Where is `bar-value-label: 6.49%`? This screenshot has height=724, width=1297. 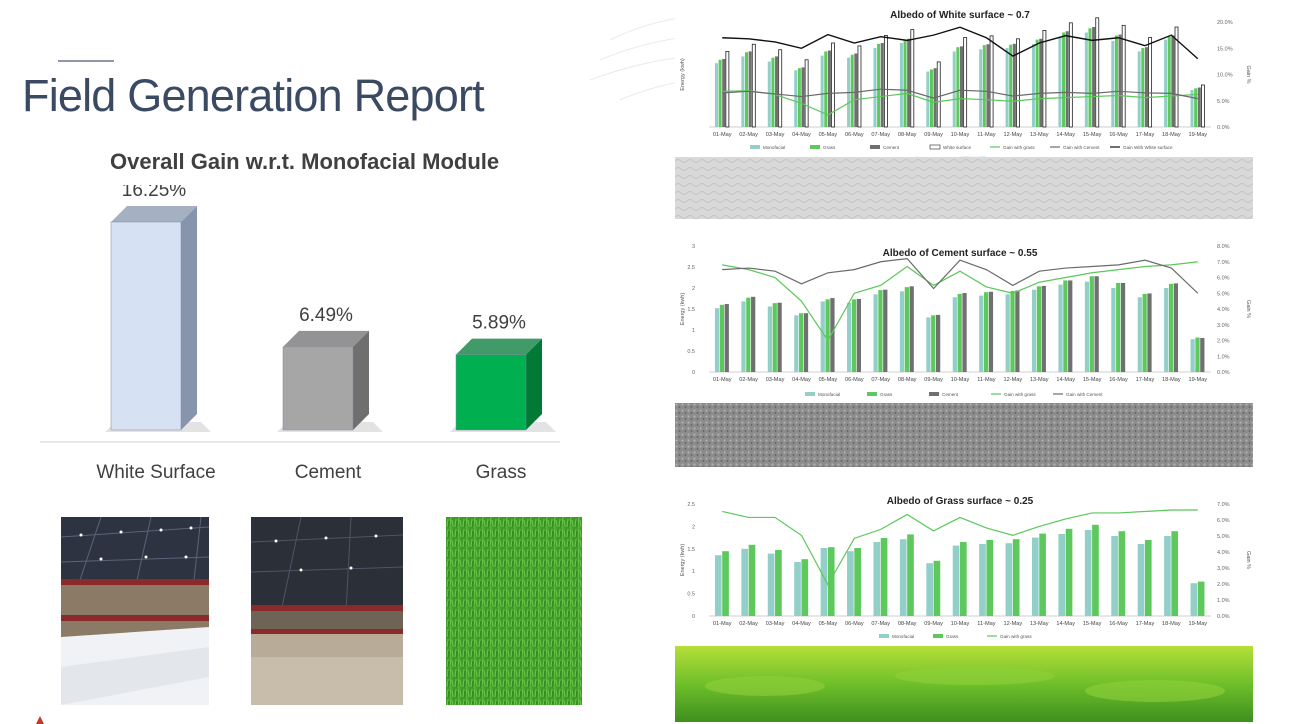 bar-value-label: 6.49% is located at coordinates (326, 315).